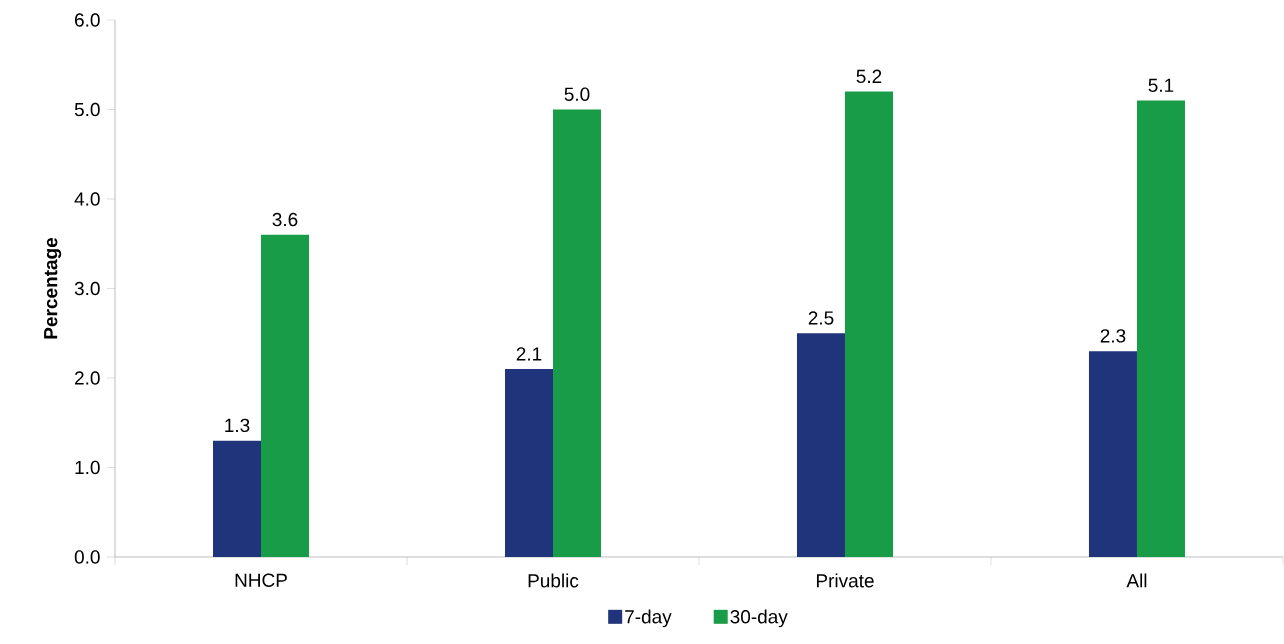  I want to click on x-tick-label: Private, so click(845, 580).